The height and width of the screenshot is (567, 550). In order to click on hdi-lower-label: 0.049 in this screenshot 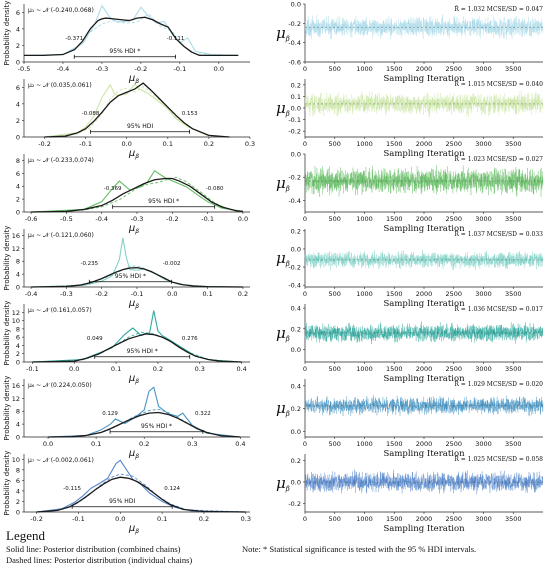, I will do `click(95, 339)`.